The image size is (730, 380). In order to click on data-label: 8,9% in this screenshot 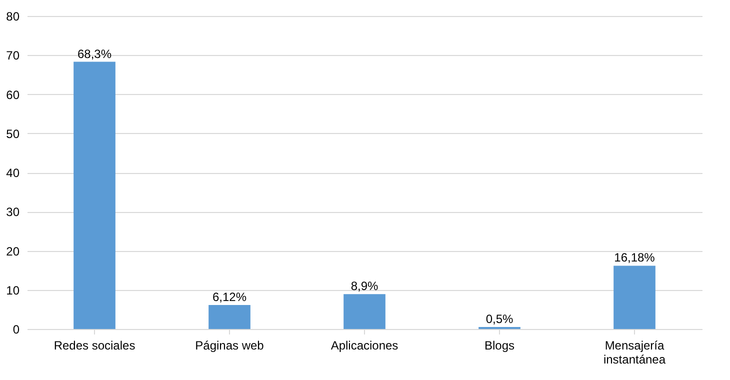, I will do `click(364, 286)`.